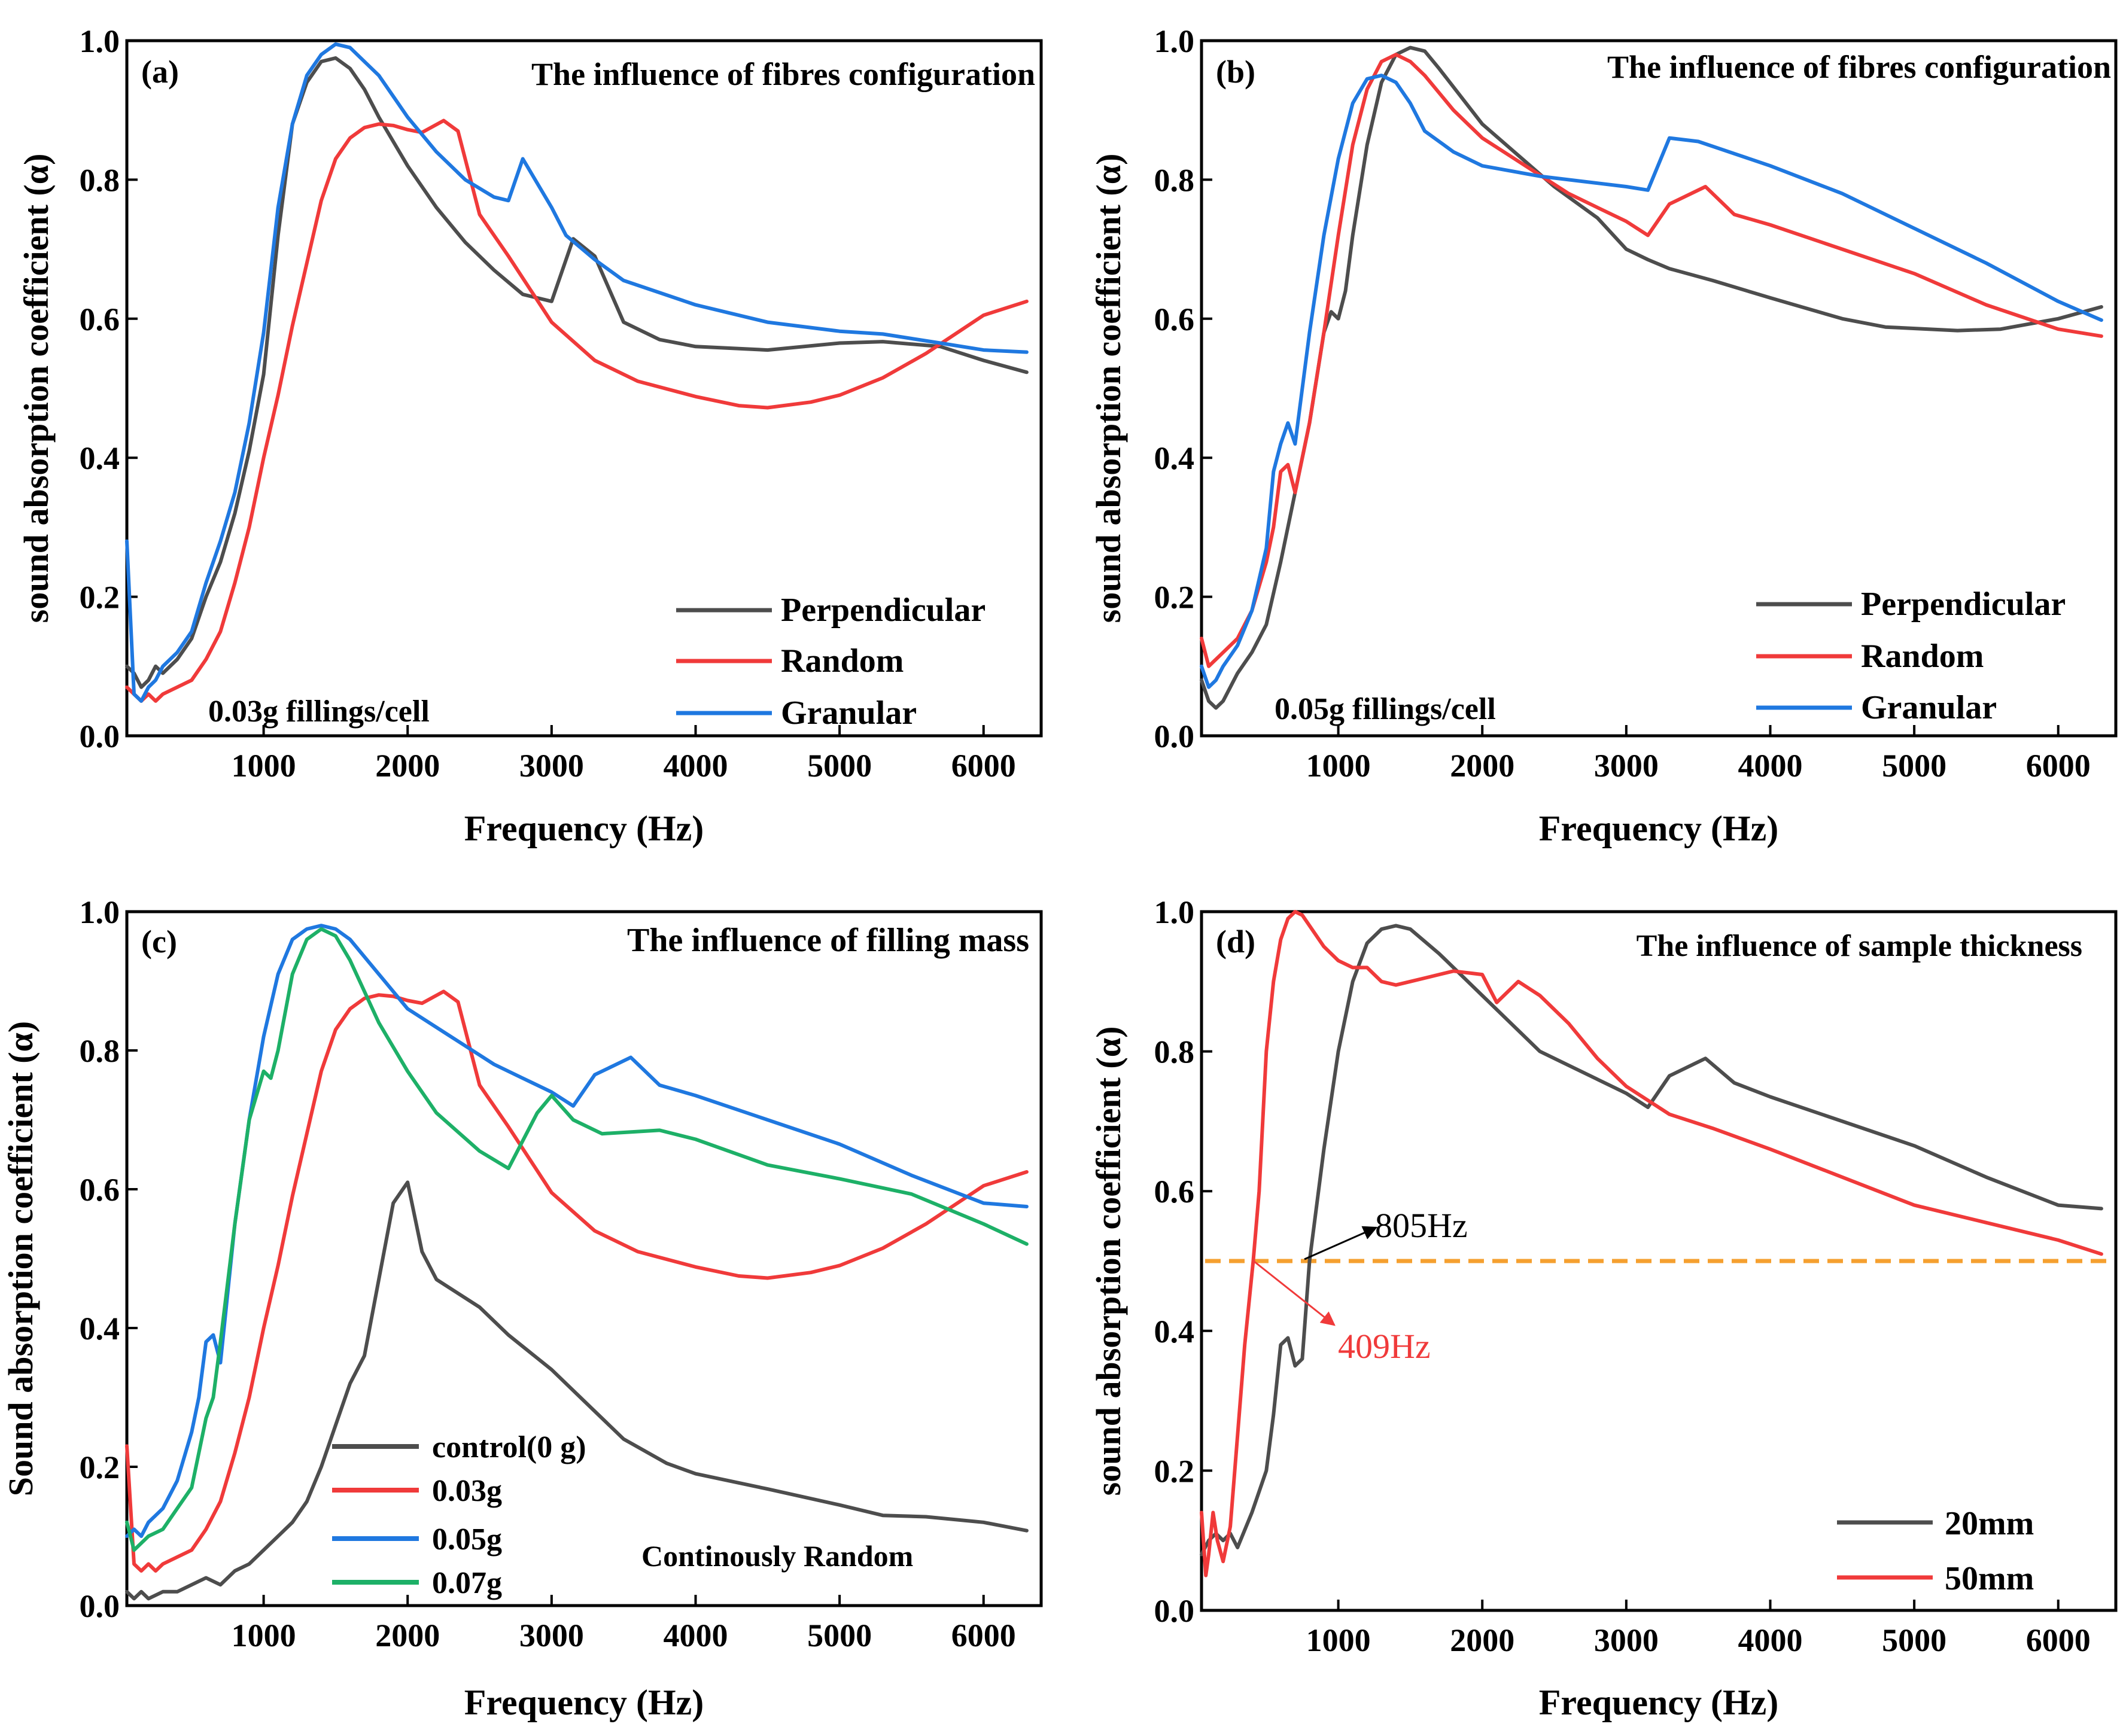  What do you see at coordinates (1294, 1293) in the screenshot?
I see `annotation-arrow-409hz` at bounding box center [1294, 1293].